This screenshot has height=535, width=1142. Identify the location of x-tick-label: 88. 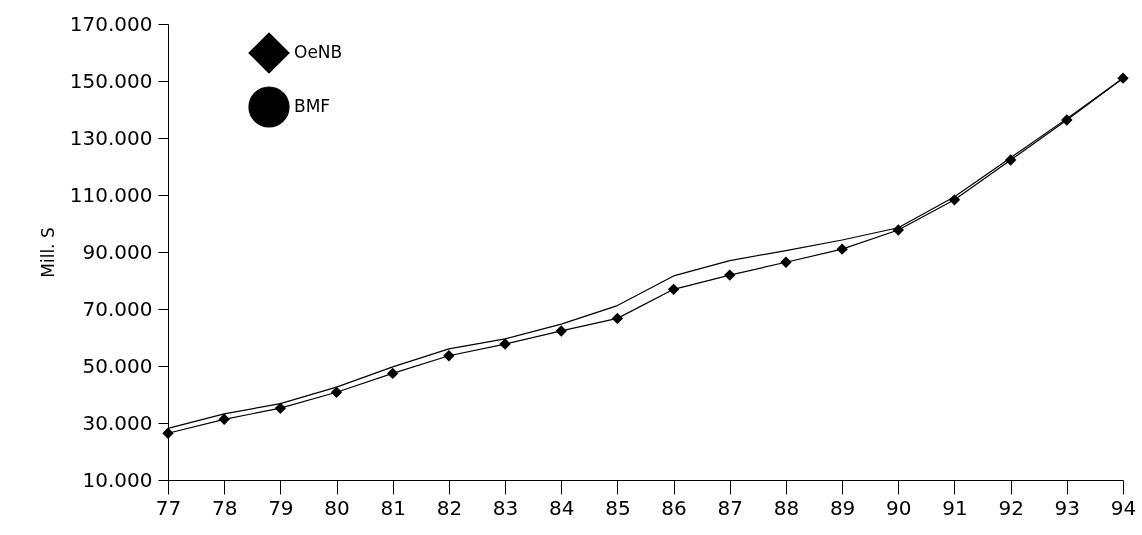
(786, 507).